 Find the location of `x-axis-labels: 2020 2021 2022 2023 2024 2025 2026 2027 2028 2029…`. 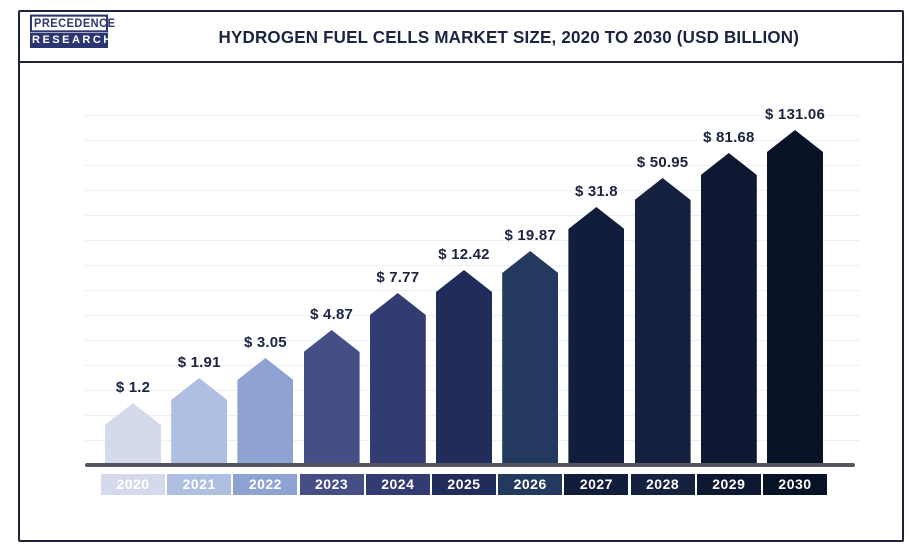

x-axis-labels: 2020 2021 2022 2023 2024 2025 2026 2027 2028 2029… is located at coordinates (472, 486).